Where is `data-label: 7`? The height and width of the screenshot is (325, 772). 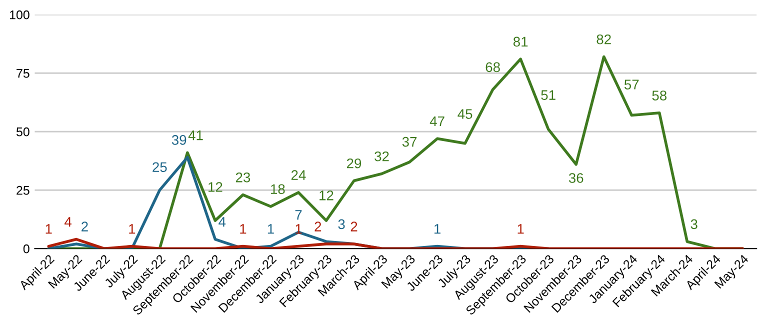
data-label: 7 is located at coordinates (298, 215).